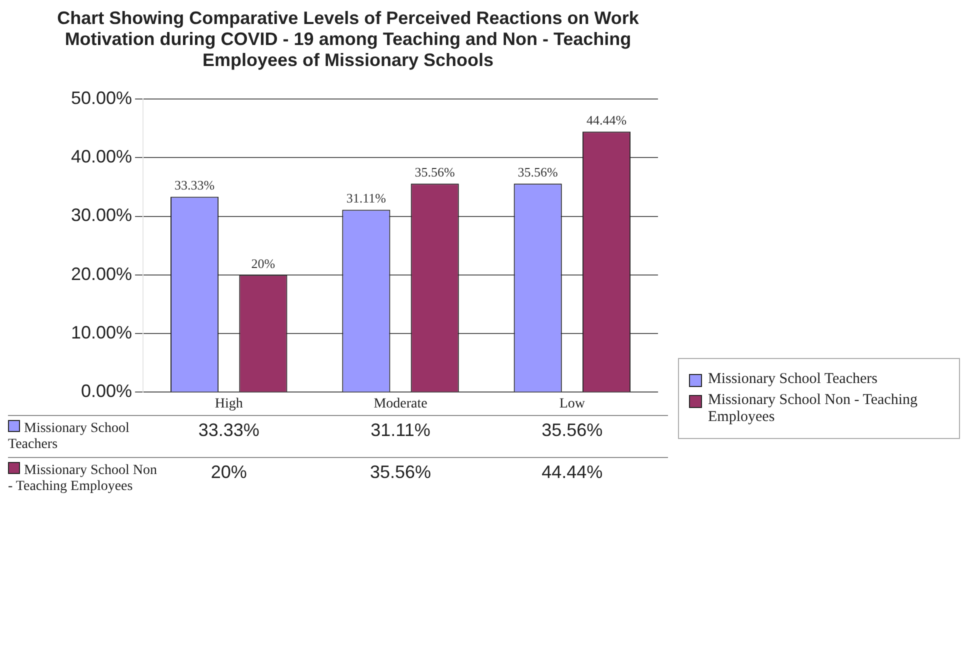 Image resolution: width=975 pixels, height=660 pixels. Describe the element at coordinates (194, 185) in the screenshot. I see `text: 33.33%` at that location.